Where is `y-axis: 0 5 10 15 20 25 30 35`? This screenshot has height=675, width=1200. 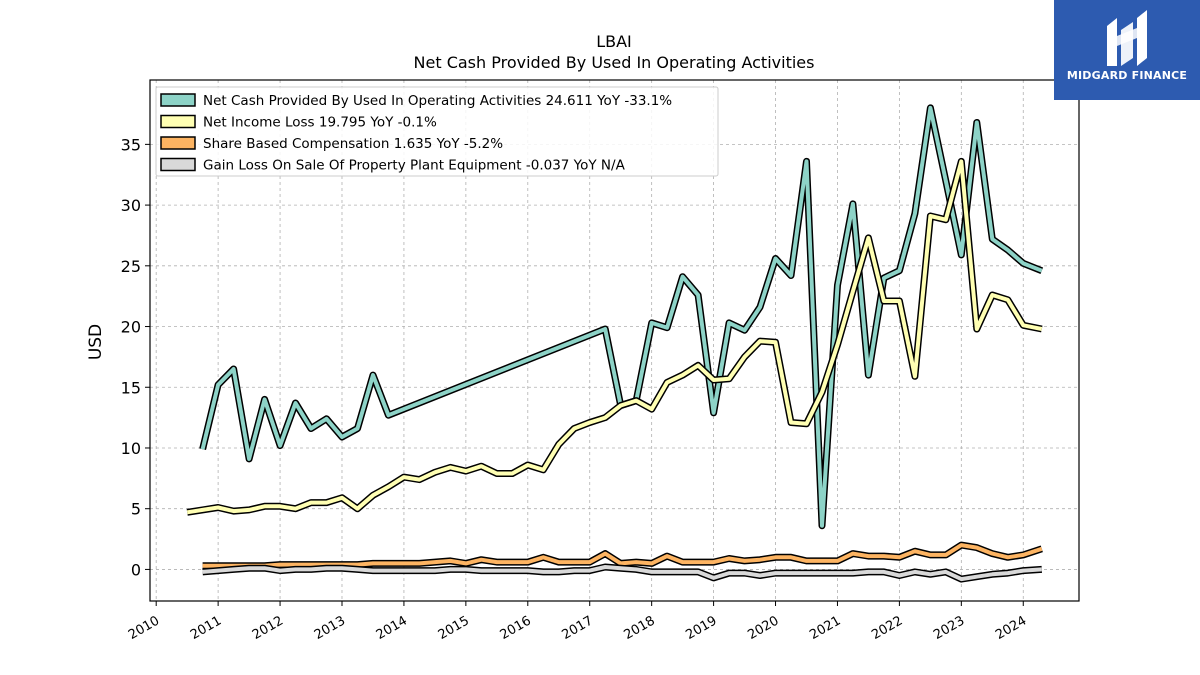
y-axis: 0 5 10 15 20 25 30 35 is located at coordinates (135, 357).